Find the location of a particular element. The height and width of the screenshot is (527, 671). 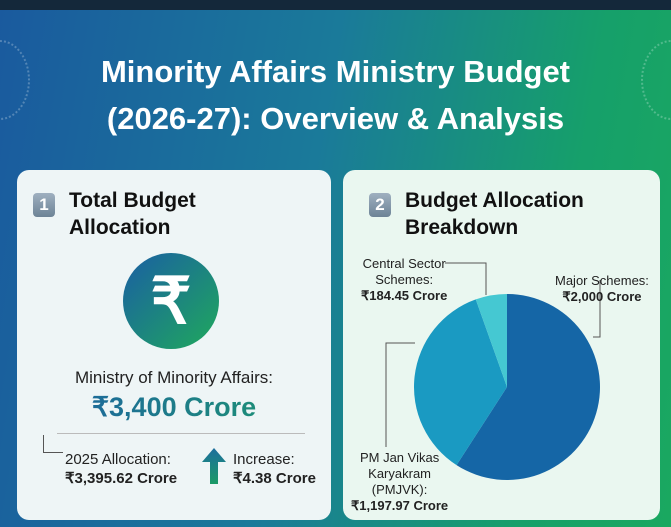

slice-label-major: Major Schemes: ₹2,000 Crore is located at coordinates (602, 289).